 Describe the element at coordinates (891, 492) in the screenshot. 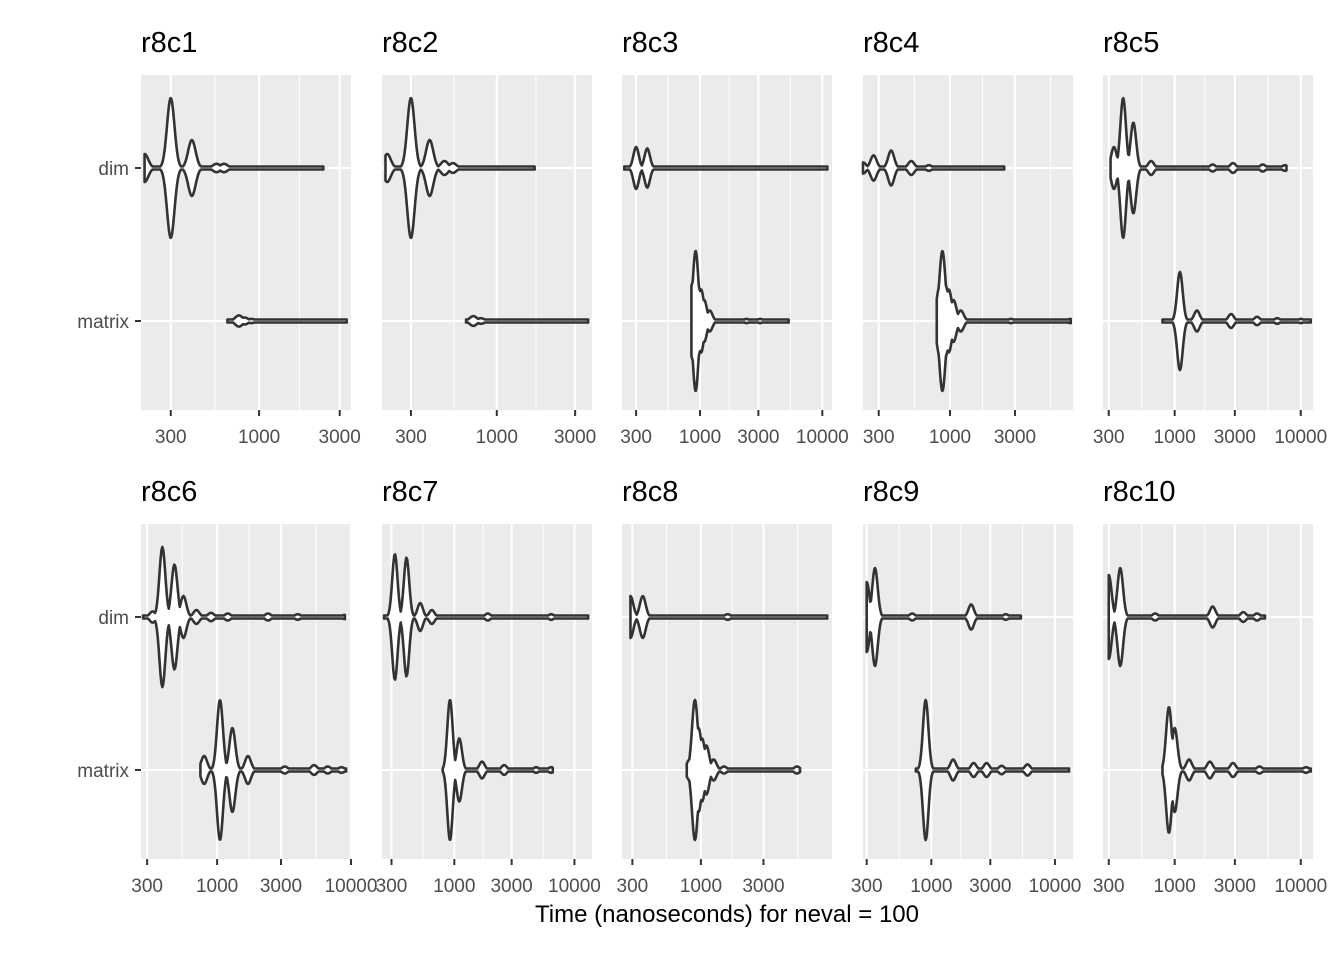

I see `panel-title: r8c9` at that location.